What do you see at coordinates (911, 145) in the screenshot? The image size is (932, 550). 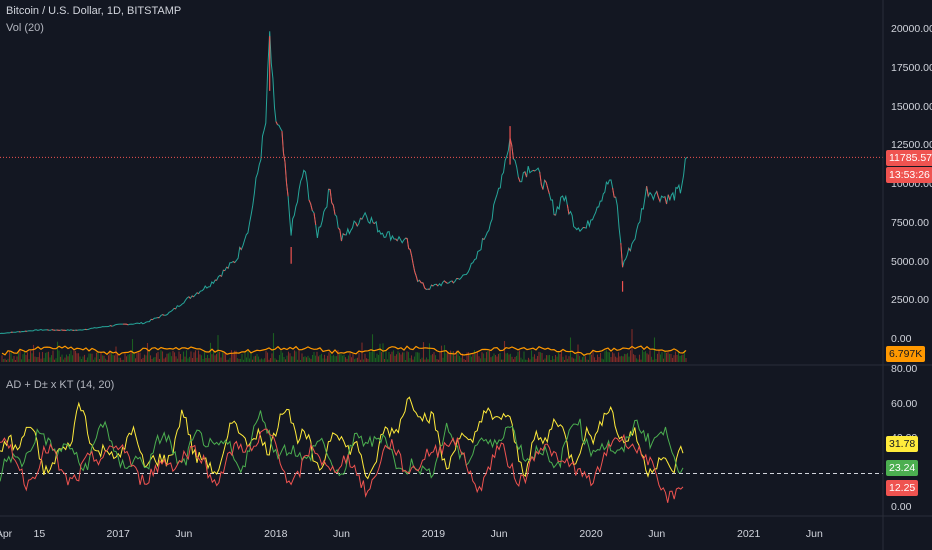 I see `price-tick-label: 12500.00` at bounding box center [911, 145].